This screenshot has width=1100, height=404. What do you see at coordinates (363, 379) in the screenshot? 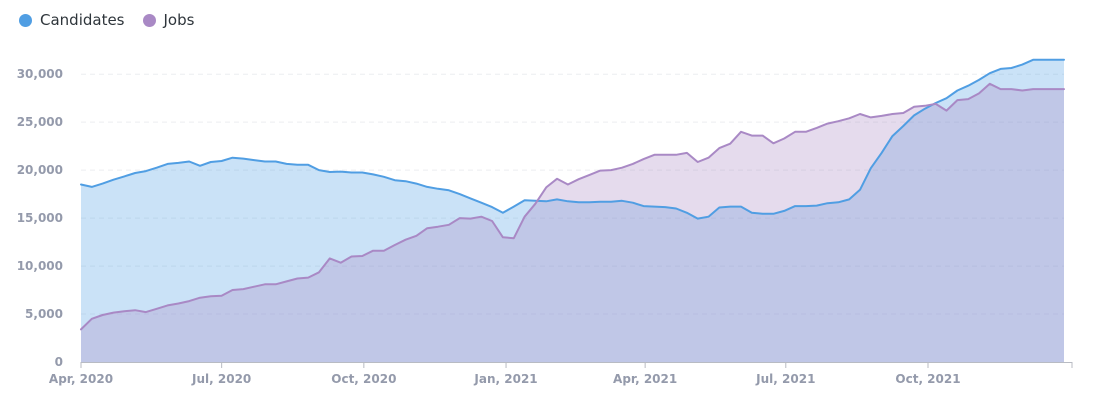
I see `x-tick-label: Oct, 2020` at bounding box center [363, 379].